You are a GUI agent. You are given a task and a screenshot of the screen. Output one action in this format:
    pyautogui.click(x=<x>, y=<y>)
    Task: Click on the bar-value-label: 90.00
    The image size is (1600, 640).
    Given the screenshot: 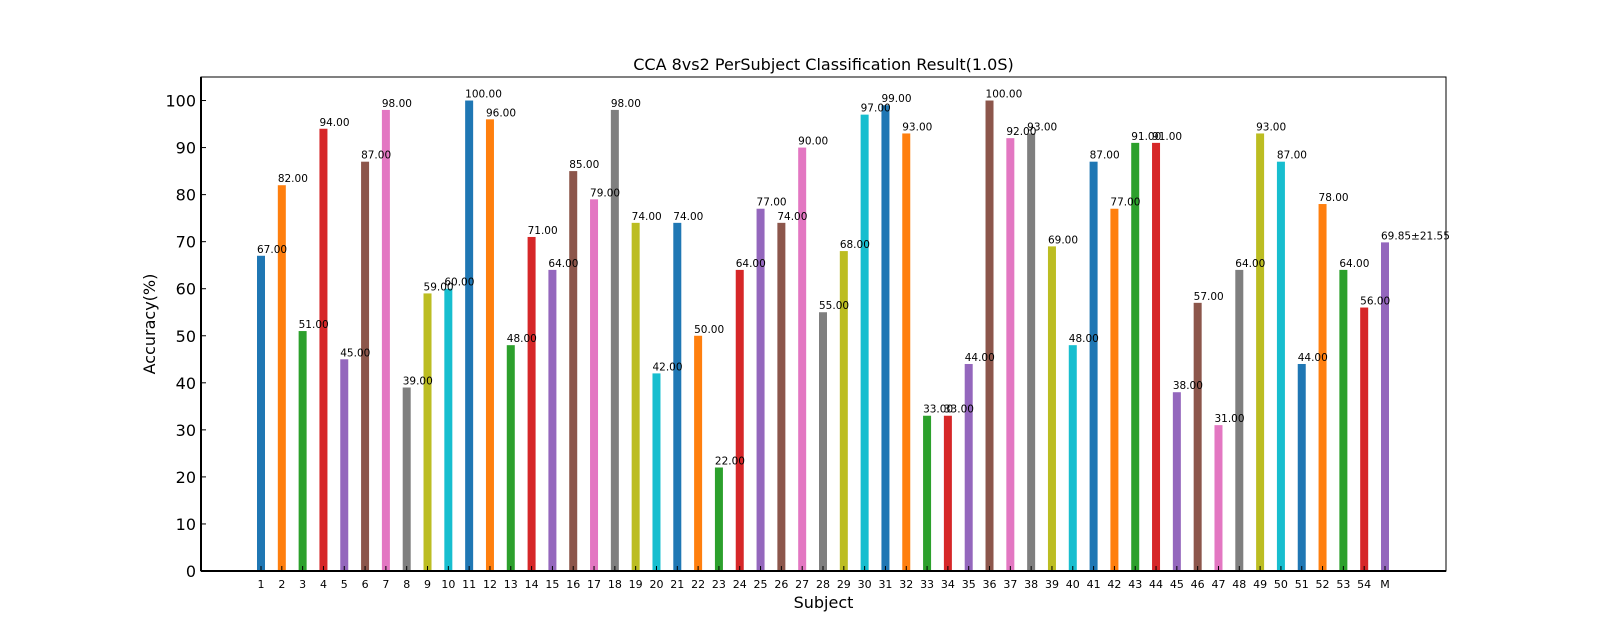 What is the action you would take?
    pyautogui.click(x=813, y=142)
    